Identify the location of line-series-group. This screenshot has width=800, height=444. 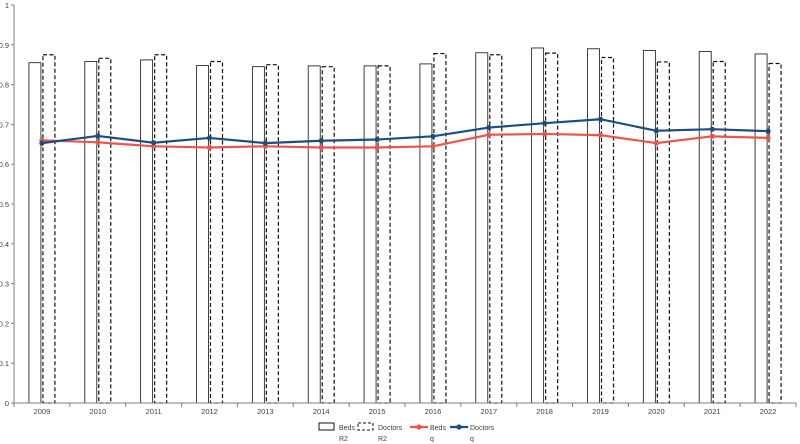
(405, 133).